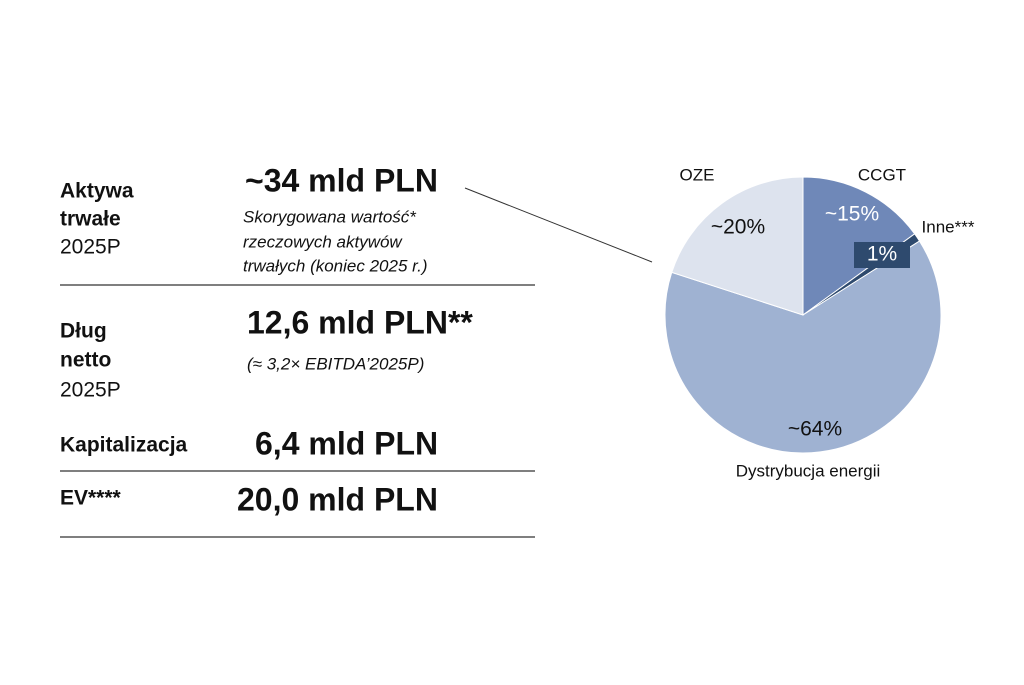  I want to click on metric-label: Kapitalizacja, so click(124, 445).